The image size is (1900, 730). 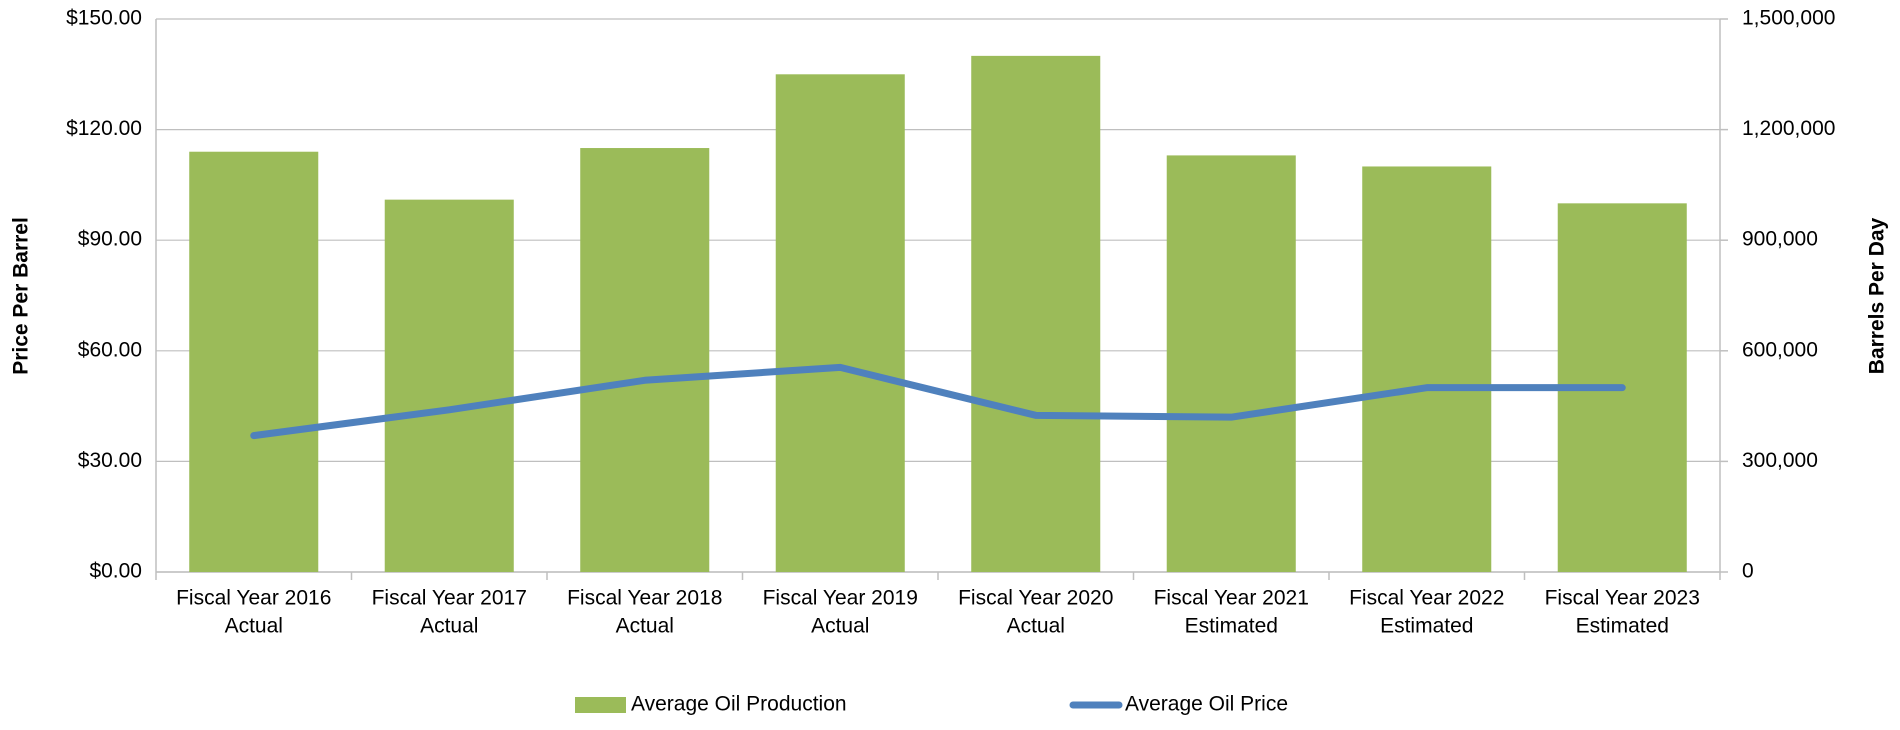 What do you see at coordinates (1877, 295) in the screenshot?
I see `y2-axis-title: Barrels Per Day` at bounding box center [1877, 295].